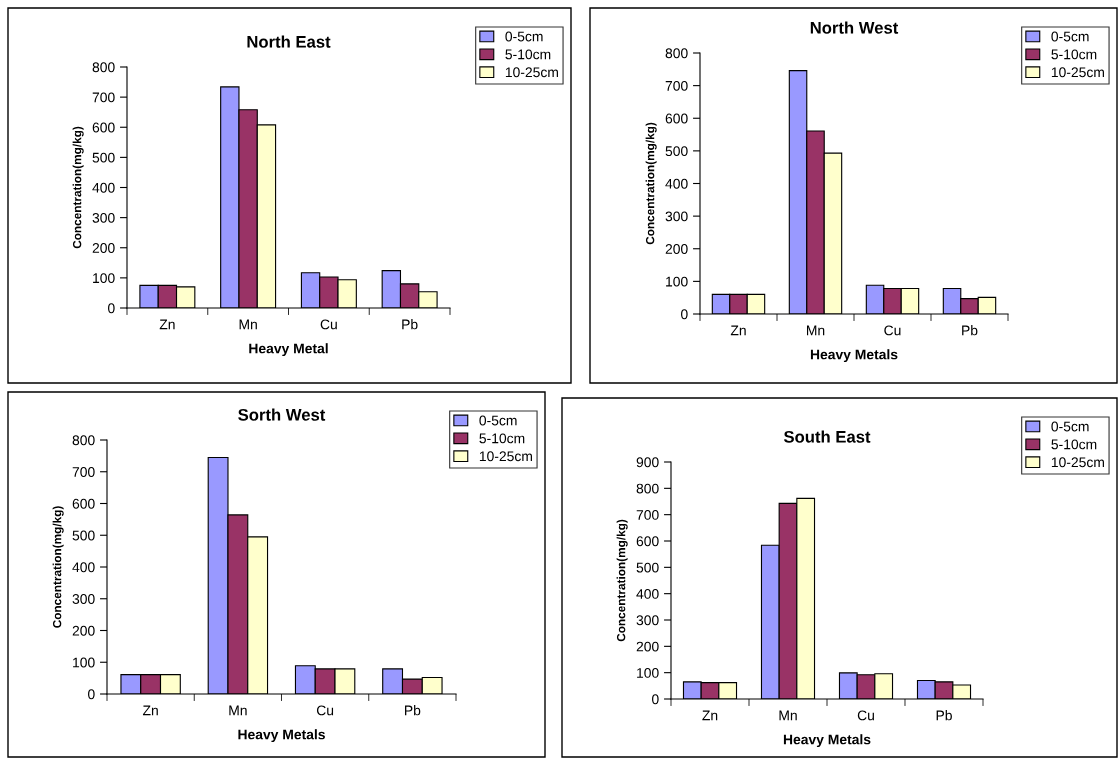 This screenshot has height=758, width=1118. What do you see at coordinates (827, 436) in the screenshot?
I see `chart-title: South East` at bounding box center [827, 436].